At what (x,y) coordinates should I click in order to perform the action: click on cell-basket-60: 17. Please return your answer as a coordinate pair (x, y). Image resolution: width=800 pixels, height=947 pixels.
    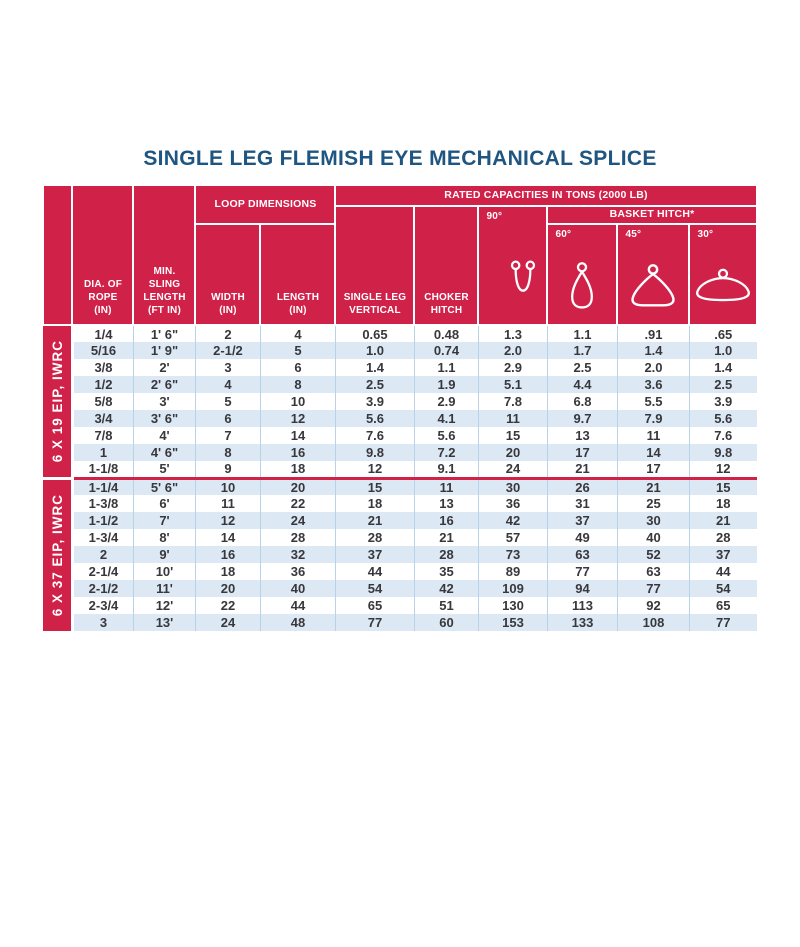
    Looking at the image, I should click on (582, 452).